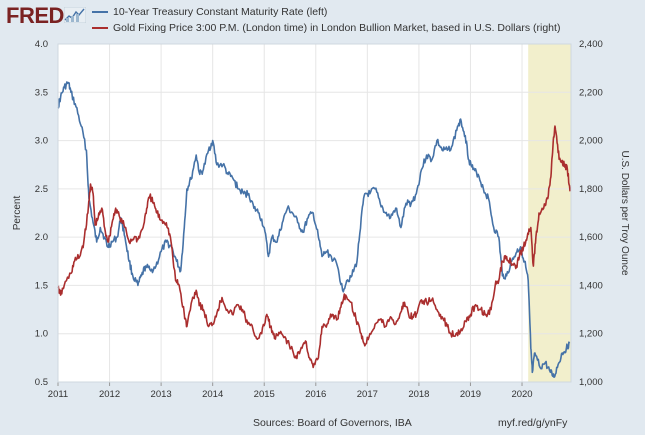  Describe the element at coordinates (624, 212) in the screenshot. I see `right-axis-title: U.S. Dollars per Troy Ounce` at that location.